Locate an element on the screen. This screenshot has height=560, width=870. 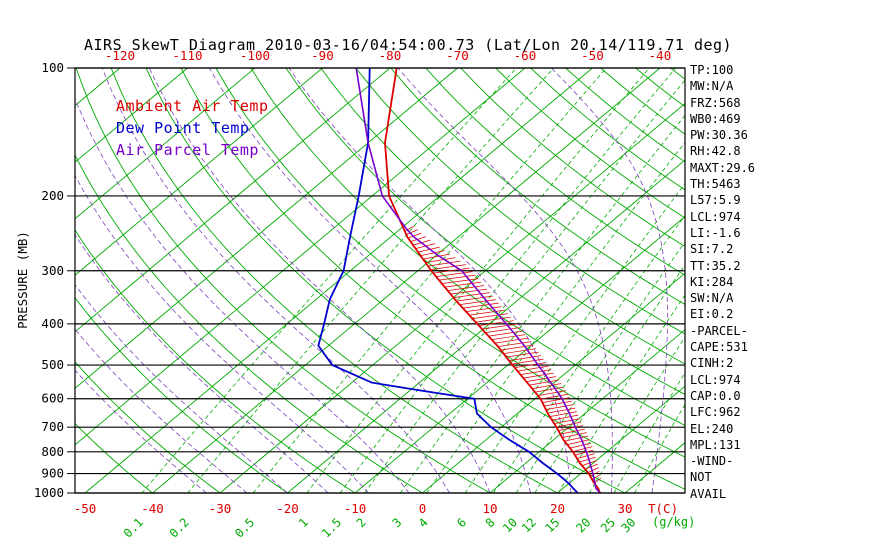
stat-line-2: FRZ:568 is located at coordinates (715, 102).